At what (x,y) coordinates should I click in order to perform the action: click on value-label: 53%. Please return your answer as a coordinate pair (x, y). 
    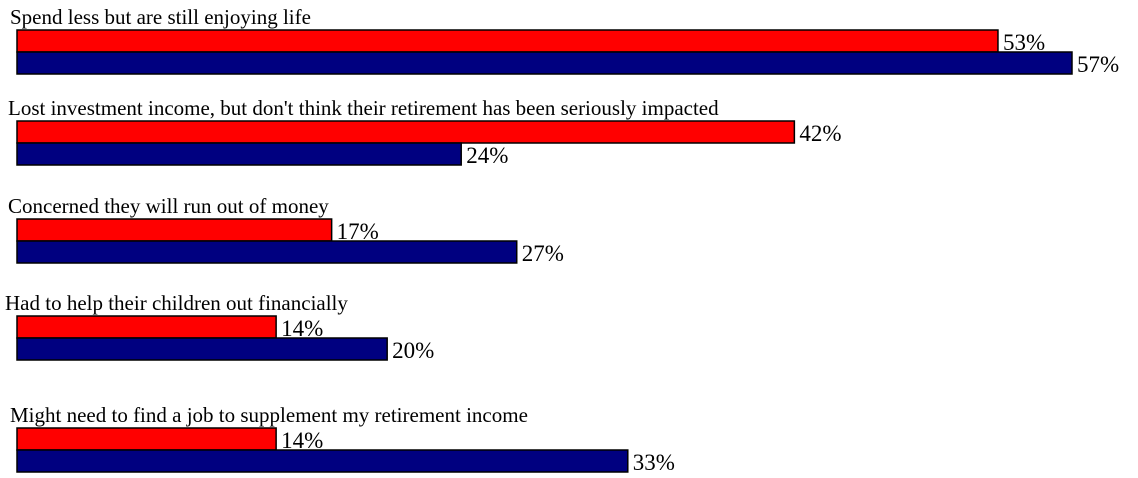
    Looking at the image, I should click on (1024, 42).